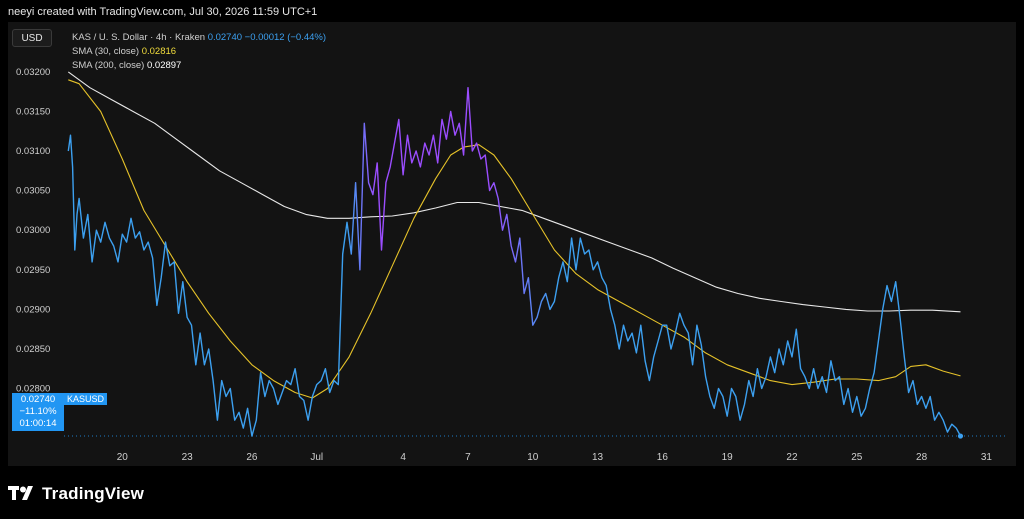  I want to click on price-badge: 0.02740 −11.10% 01:00:14, so click(38, 412).